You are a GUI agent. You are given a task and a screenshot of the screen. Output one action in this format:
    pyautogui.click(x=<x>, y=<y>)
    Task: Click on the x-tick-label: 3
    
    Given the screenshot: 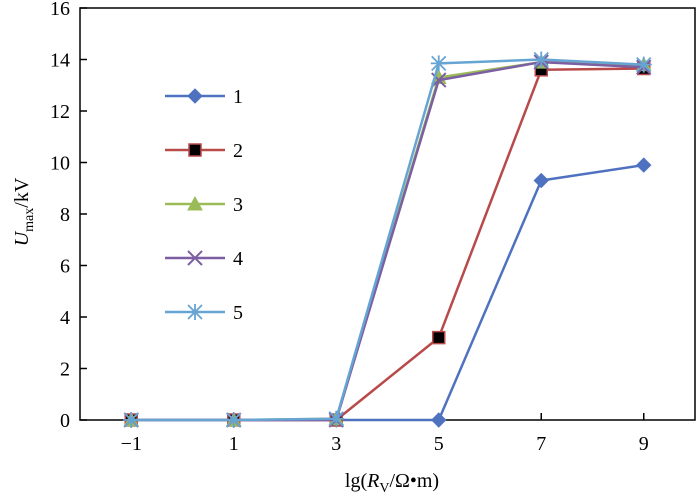 What is the action you would take?
    pyautogui.click(x=336, y=444)
    